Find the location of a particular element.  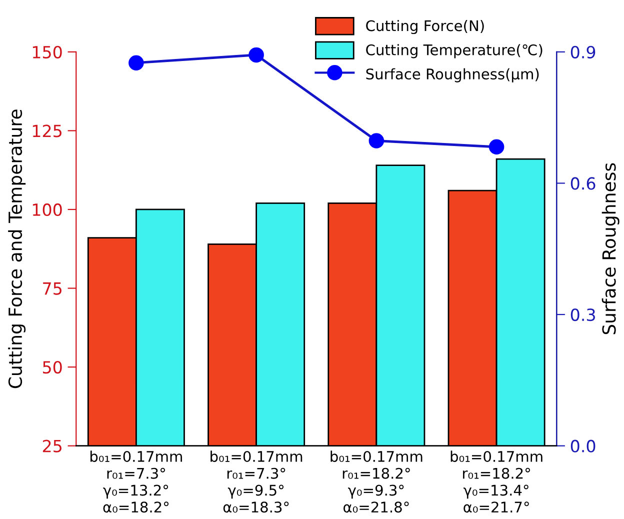

y2-tick-label: 0.9 is located at coordinates (583, 52).